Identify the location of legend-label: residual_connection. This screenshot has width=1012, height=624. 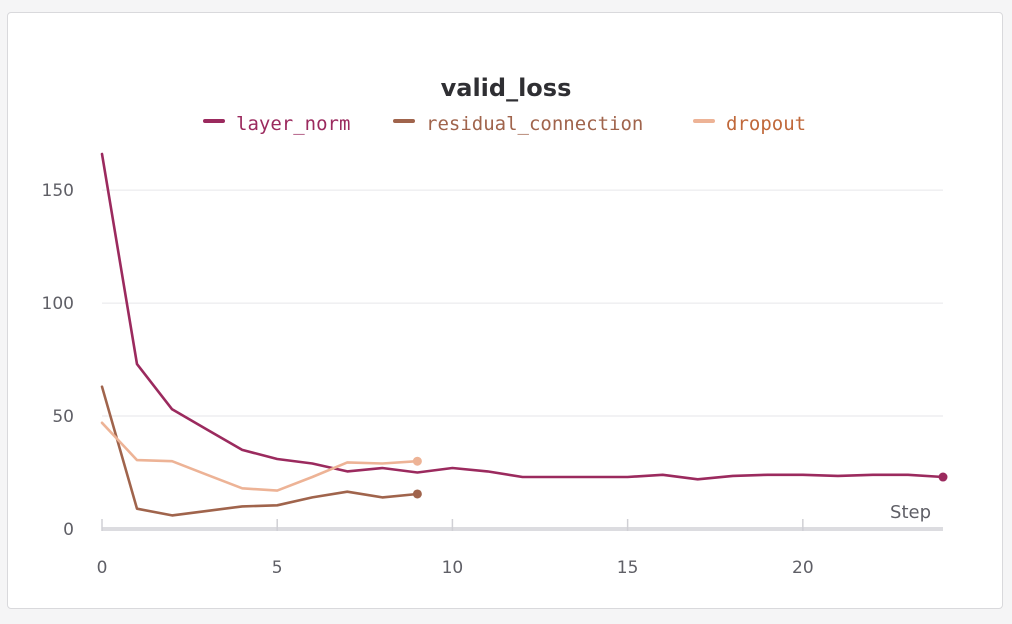
(534, 124).